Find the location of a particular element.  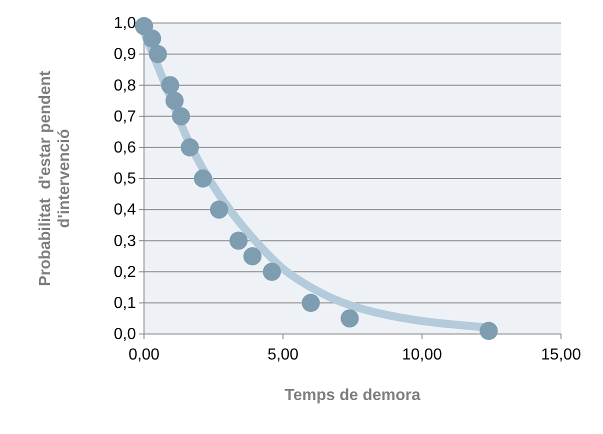

x-tick-label: 10,00 is located at coordinates (422, 355).